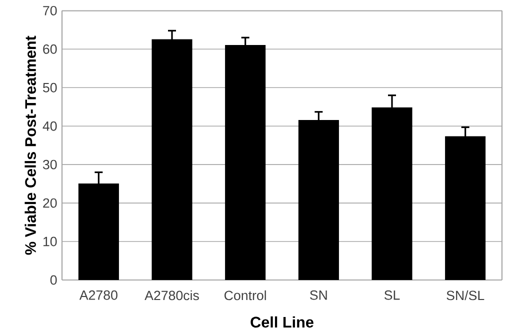 The width and height of the screenshot is (511, 336). What do you see at coordinates (50, 11) in the screenshot?
I see `y-tick-label: 70` at bounding box center [50, 11].